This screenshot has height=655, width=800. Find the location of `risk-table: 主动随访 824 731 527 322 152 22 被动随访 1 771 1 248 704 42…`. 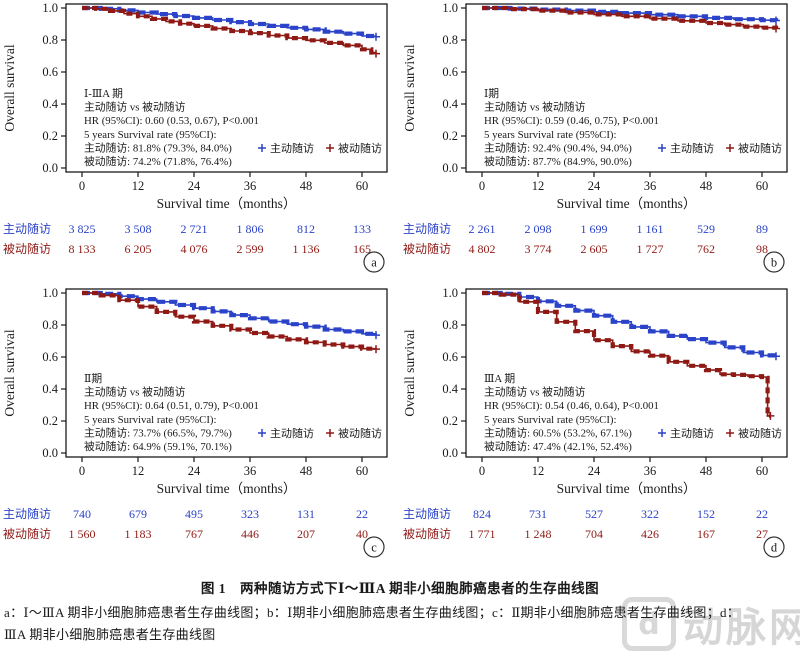

risk-table: 主动随访 824 731 527 322 152 22 被动随访 1 771 1 248 704 42… is located at coordinates (585, 523).